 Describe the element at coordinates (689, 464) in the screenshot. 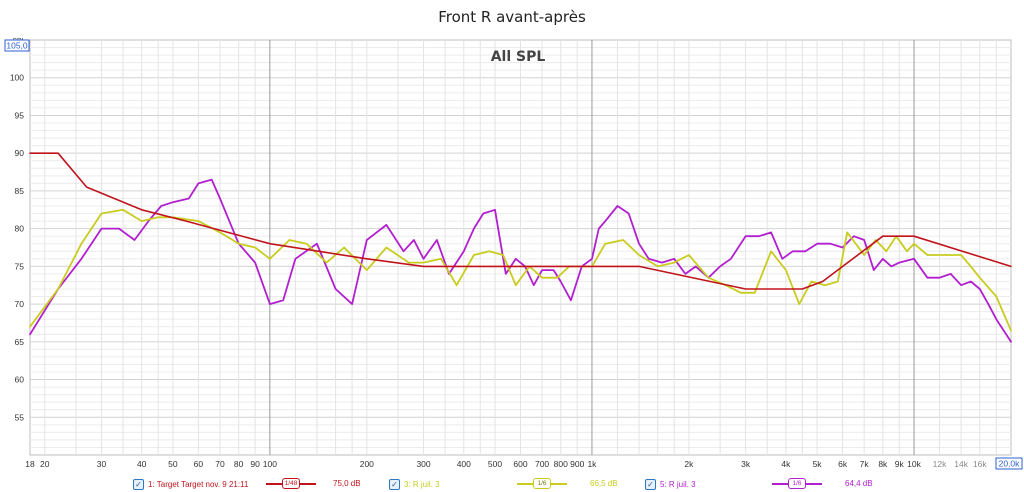

I see `x-tick-label: 2k` at that location.